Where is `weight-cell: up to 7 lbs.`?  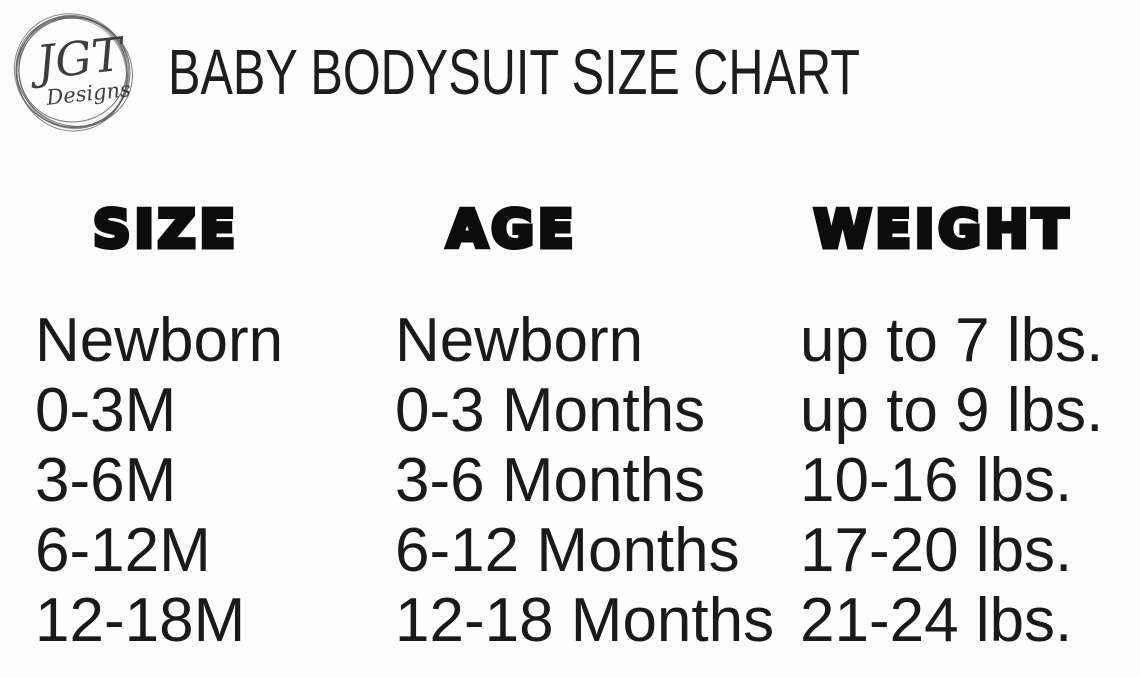 weight-cell: up to 7 lbs. is located at coordinates (952, 340).